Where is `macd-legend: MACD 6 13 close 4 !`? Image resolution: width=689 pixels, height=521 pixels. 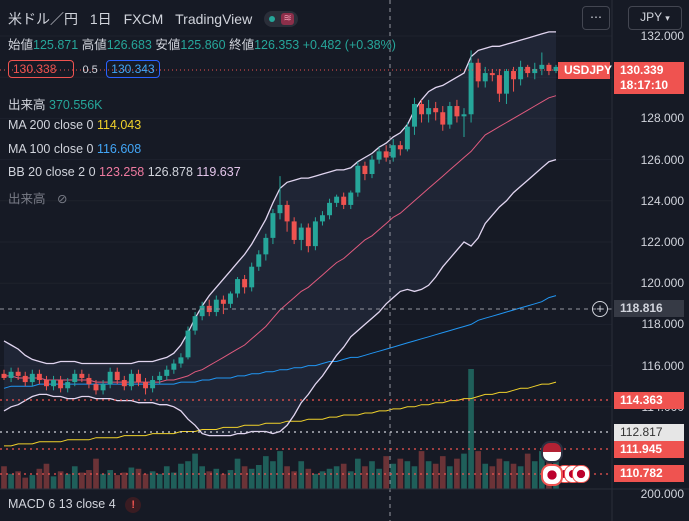 macd-legend: MACD 6 13 close 4 ! is located at coordinates (75, 505).